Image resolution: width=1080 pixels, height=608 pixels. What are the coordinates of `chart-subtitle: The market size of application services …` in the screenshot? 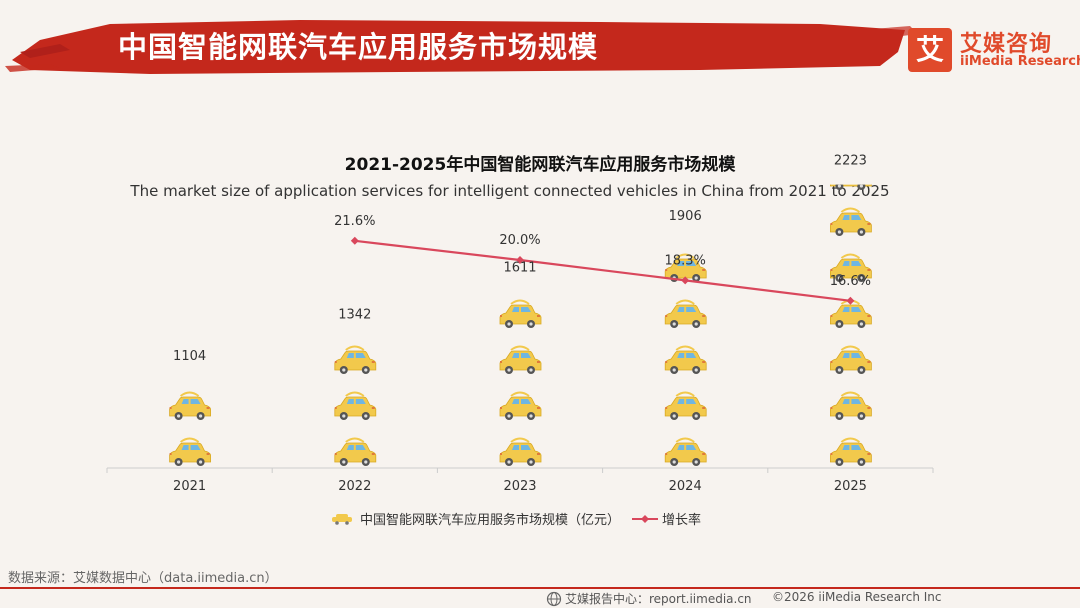 It's located at (510, 191).